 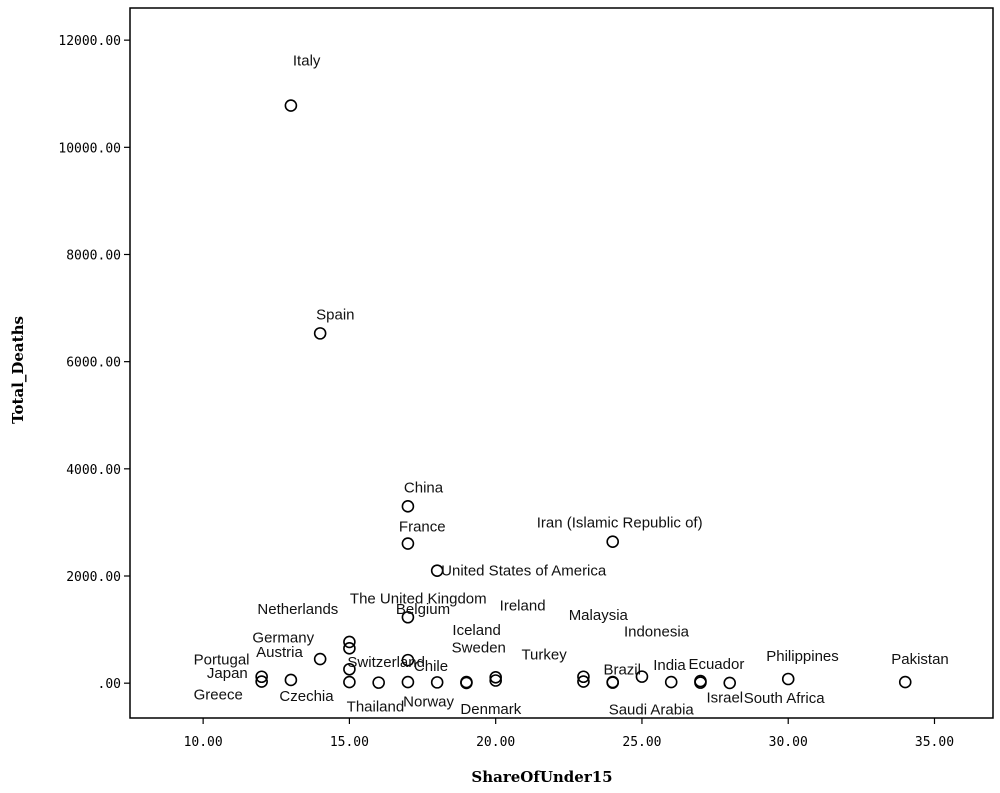 What do you see at coordinates (669, 665) in the screenshot?
I see `point-label: India` at bounding box center [669, 665].